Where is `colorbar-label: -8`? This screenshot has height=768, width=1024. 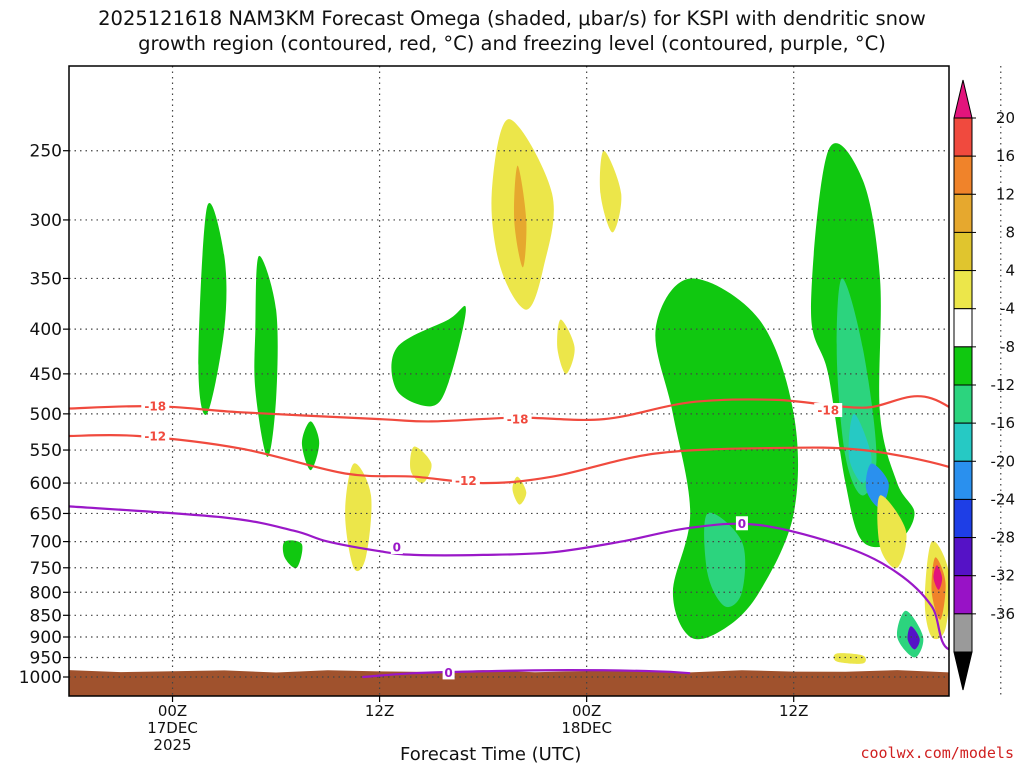 colorbar-label: -8 is located at coordinates (1007, 347).